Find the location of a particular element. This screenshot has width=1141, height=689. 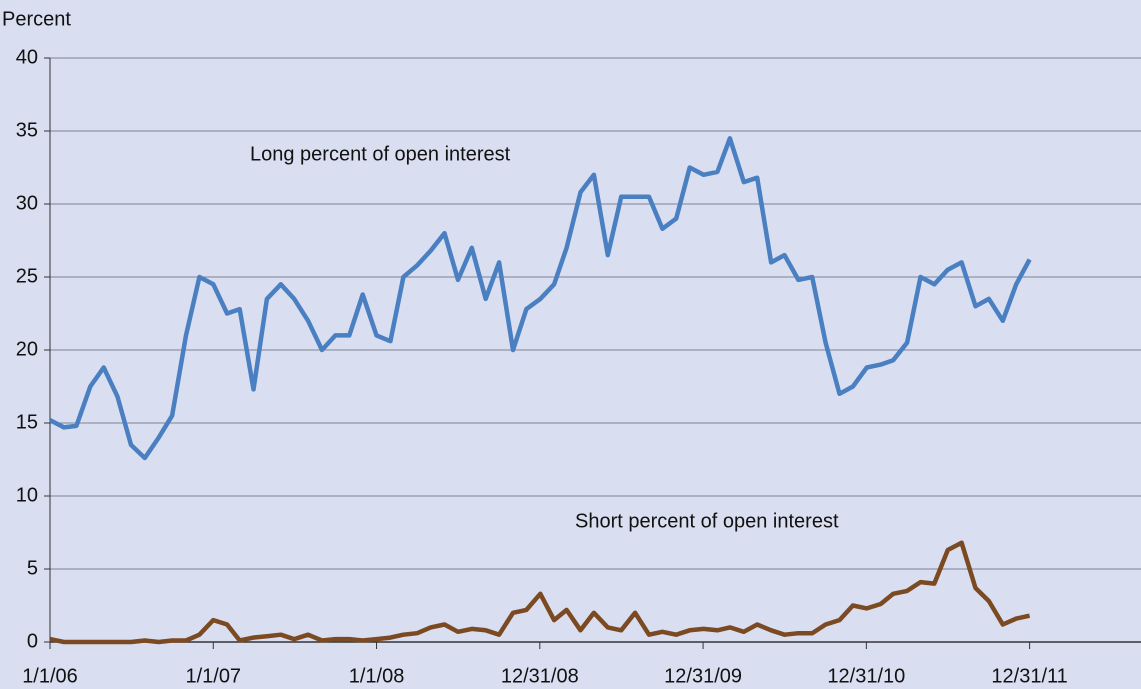

x-tick-label: 12/31/08 is located at coordinates (540, 676).